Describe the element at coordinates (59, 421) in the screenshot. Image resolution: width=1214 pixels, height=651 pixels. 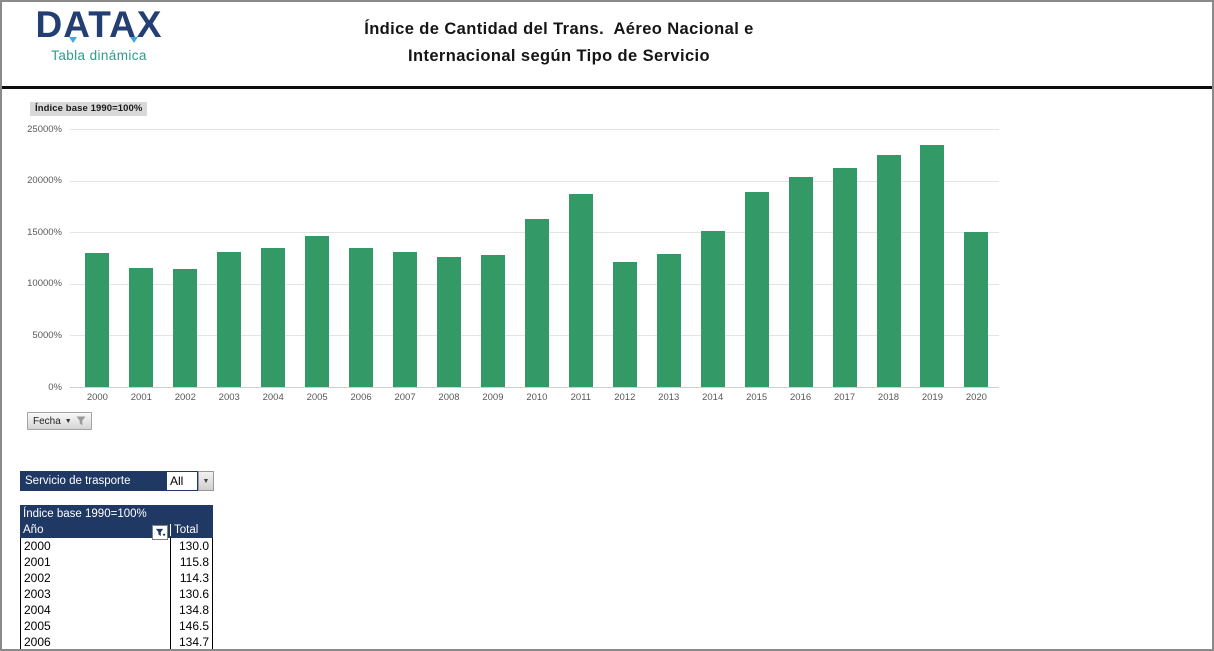
I see `fecha-field-button: Fecha ▼` at that location.